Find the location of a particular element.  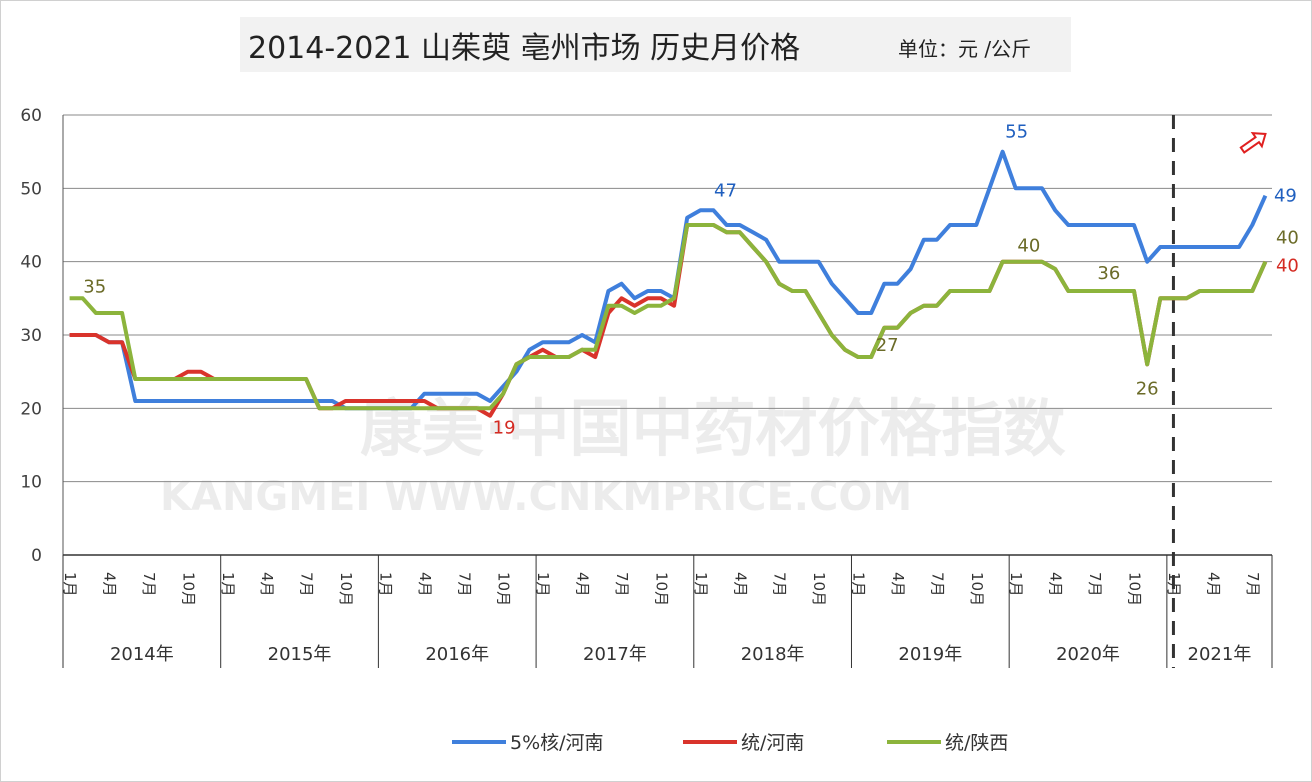

data-label: 55 is located at coordinates (1016, 132).